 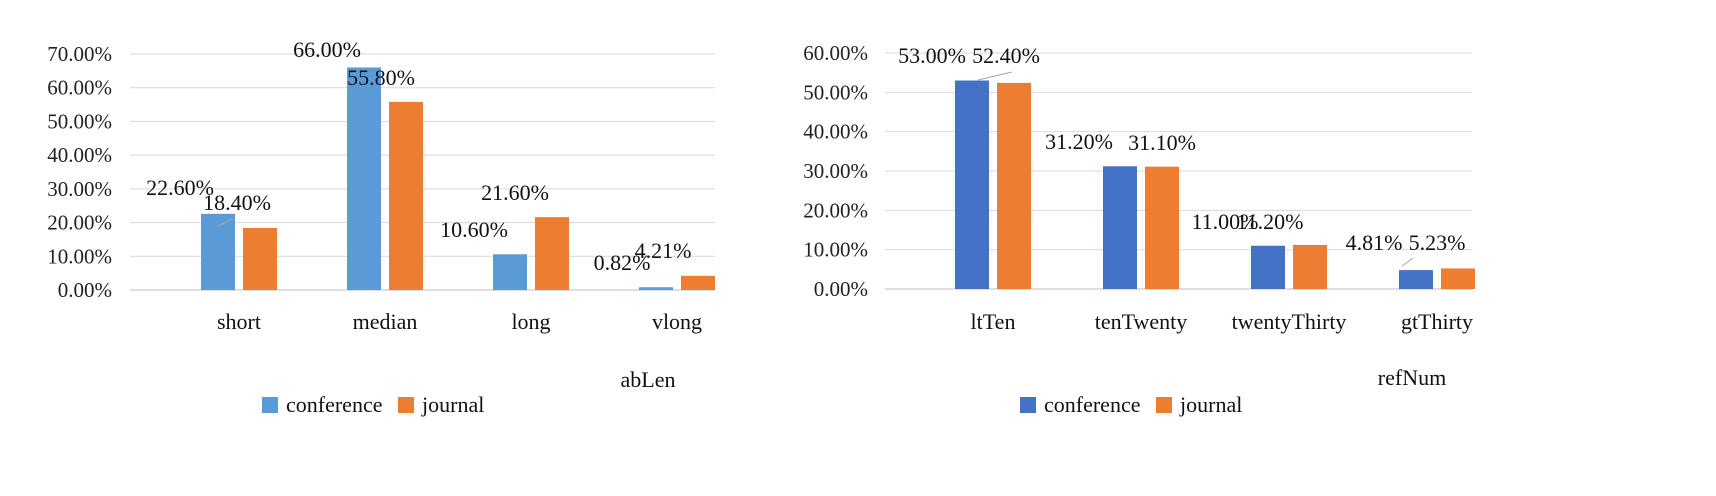 What do you see at coordinates (530, 321) in the screenshot?
I see `x-category-label: long` at bounding box center [530, 321].